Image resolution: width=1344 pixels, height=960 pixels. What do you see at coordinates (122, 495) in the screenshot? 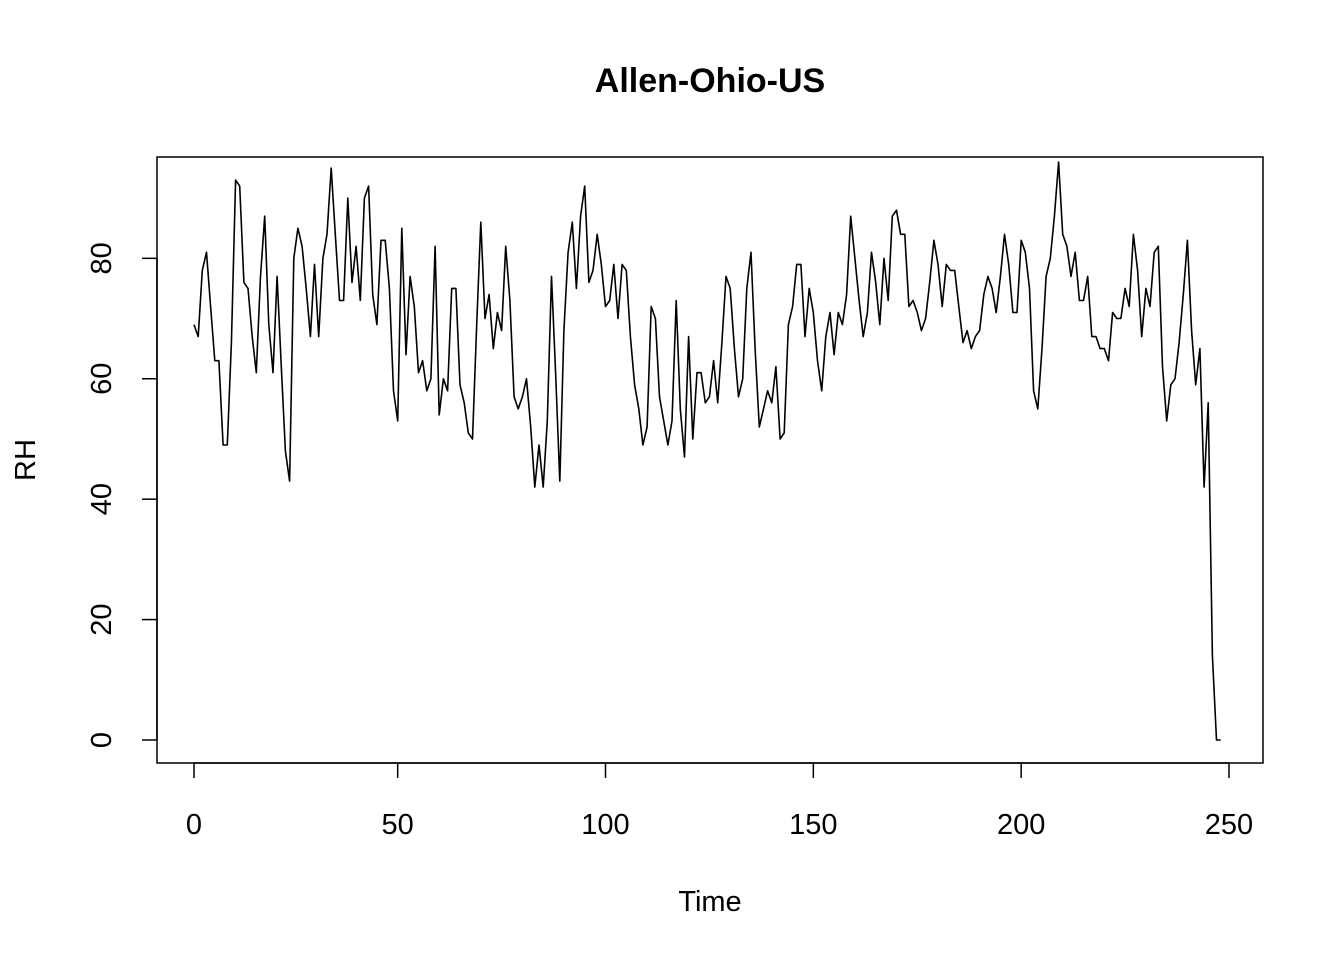
I see `y-axis: 0 20 40 60 80` at bounding box center [122, 495].